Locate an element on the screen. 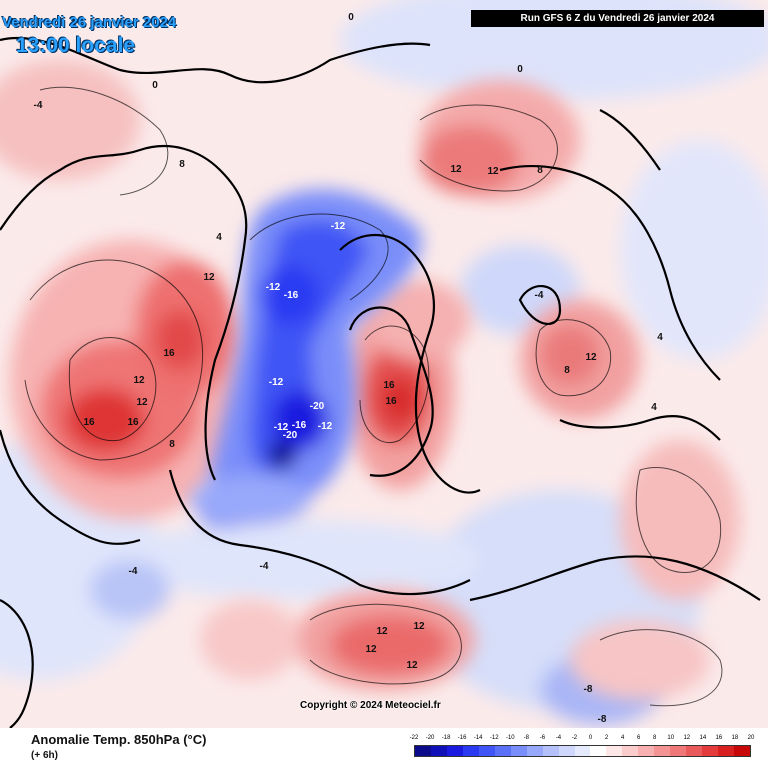 The image size is (768, 768). forecast-local-time: 13:00 locale is located at coordinates (76, 45).